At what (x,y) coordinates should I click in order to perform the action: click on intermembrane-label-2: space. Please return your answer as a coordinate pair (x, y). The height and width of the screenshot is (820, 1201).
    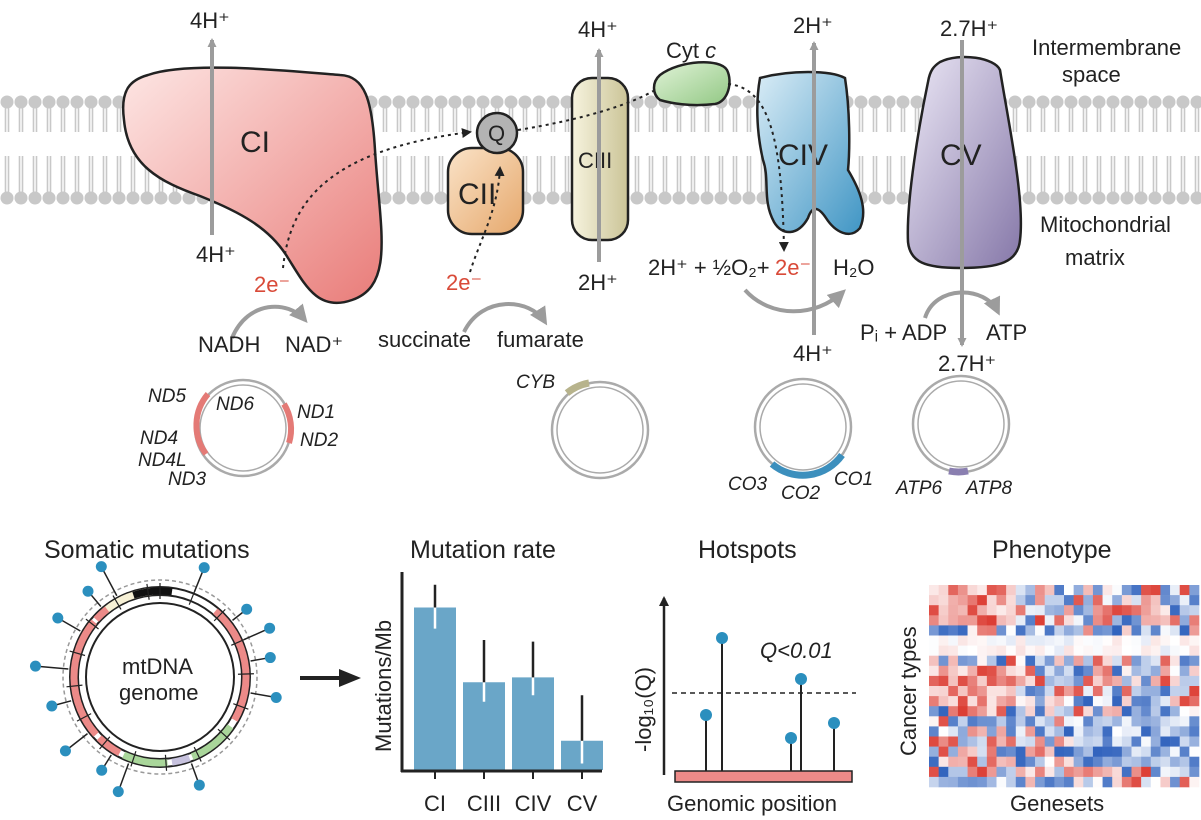
    Looking at the image, I should click on (1091, 74).